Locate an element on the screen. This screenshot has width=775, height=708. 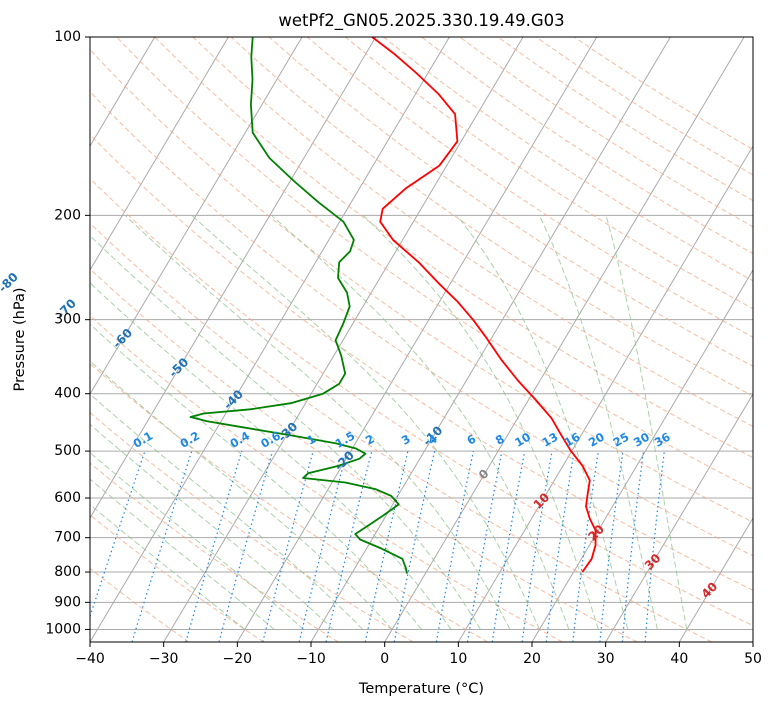
x-axis-title: Temperature (°C) is located at coordinates (421, 689).